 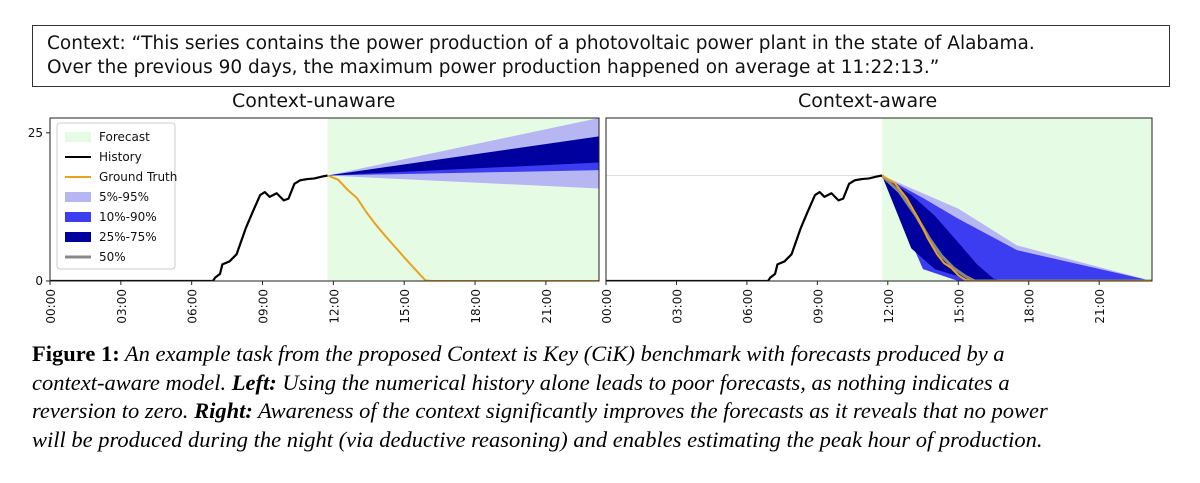 I want to click on median-line, so click(x=1016, y=227).